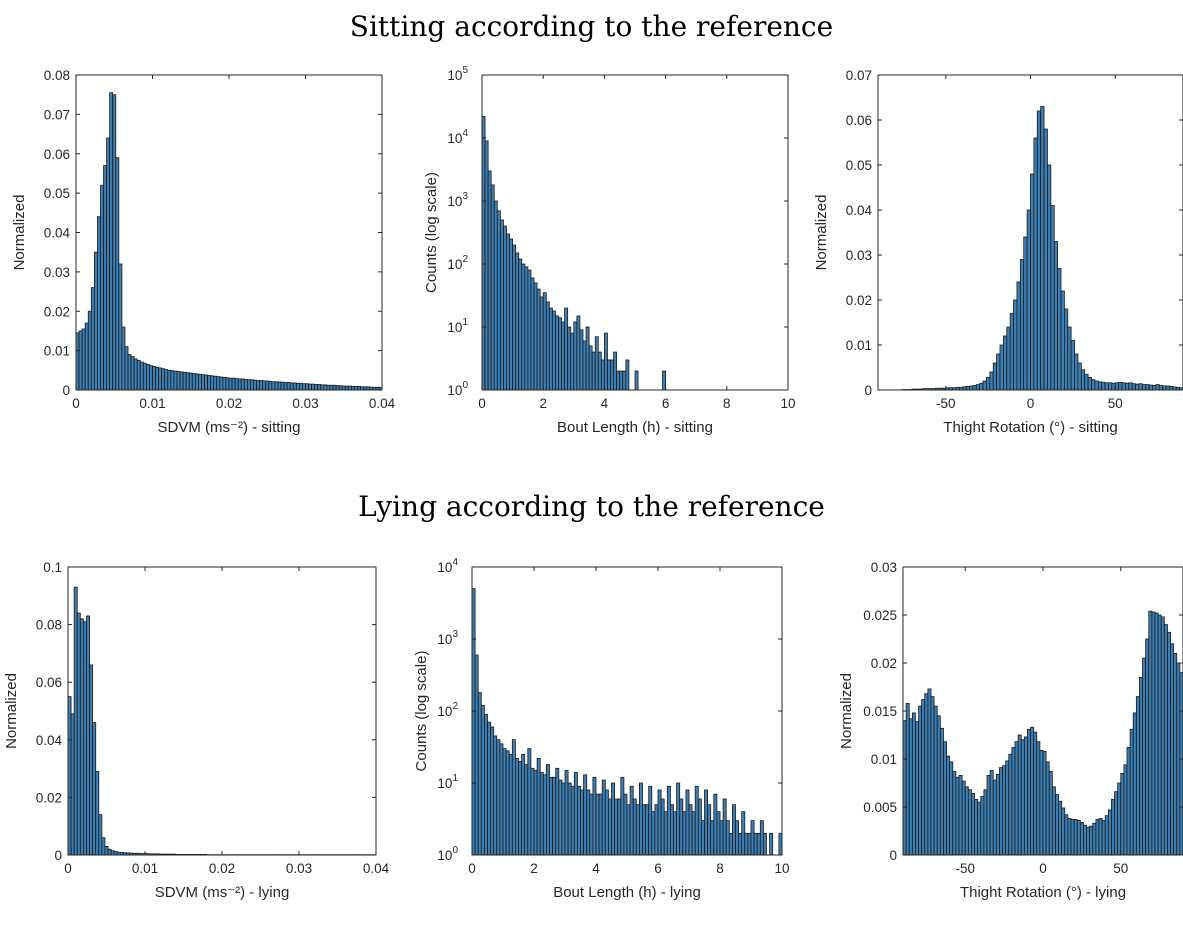  I want to click on x-tick-label: 0.01, so click(152, 403).